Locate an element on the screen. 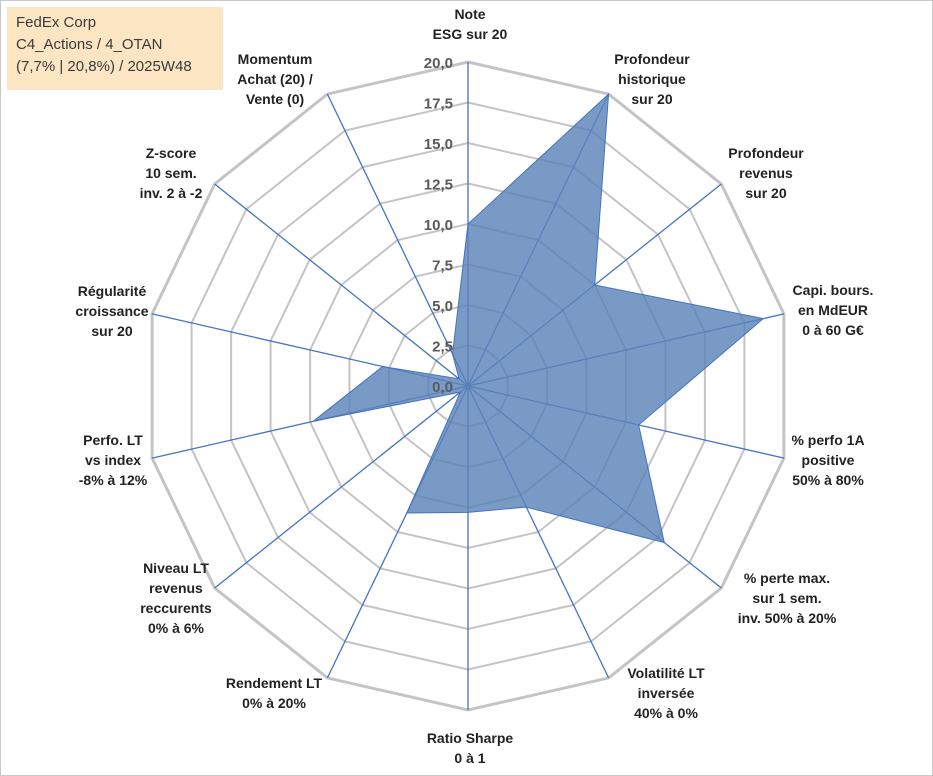 The image size is (933, 776). axis-label-line: inv. 50% à 20% is located at coordinates (787, 618).